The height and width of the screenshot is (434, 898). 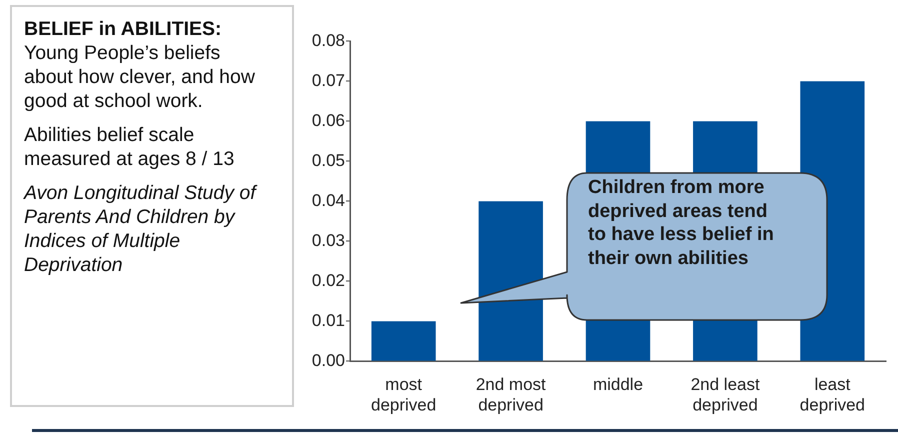 What do you see at coordinates (328, 80) in the screenshot?
I see `y-tick-label: 0.07` at bounding box center [328, 80].